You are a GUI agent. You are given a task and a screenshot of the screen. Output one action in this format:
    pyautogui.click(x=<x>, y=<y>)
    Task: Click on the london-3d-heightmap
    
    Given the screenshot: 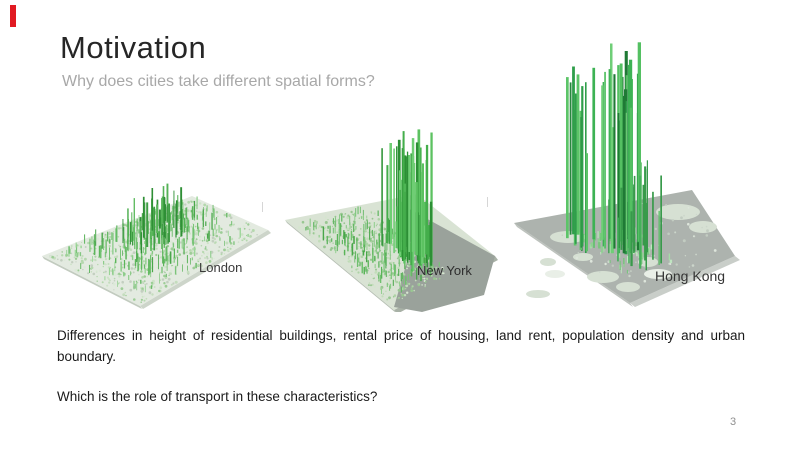 What is the action you would take?
    pyautogui.click(x=156, y=246)
    